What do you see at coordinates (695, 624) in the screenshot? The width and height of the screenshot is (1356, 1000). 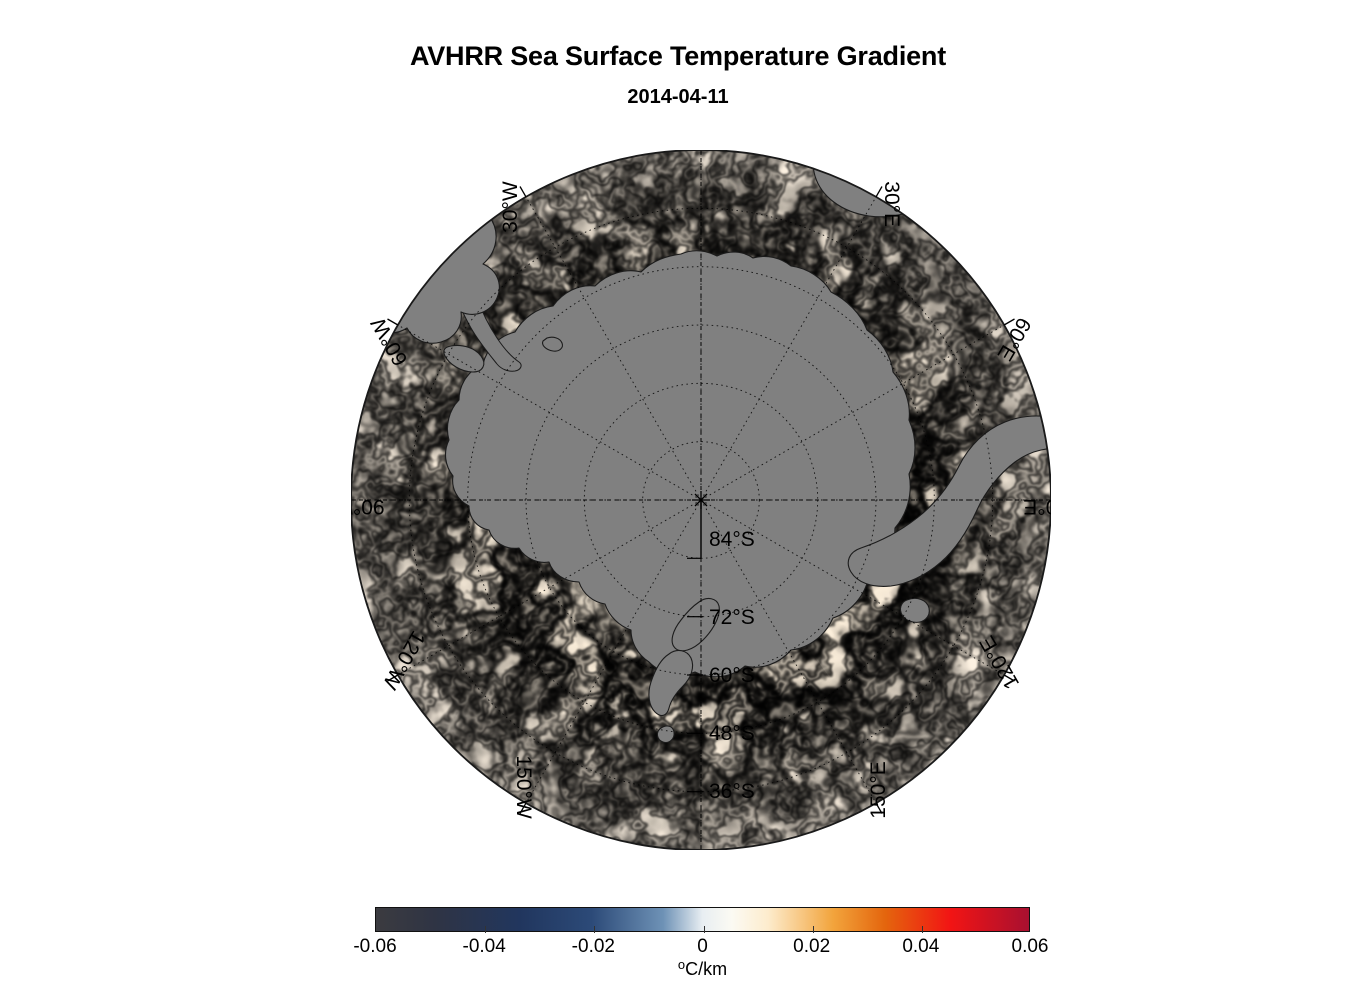 I see `land-new-zealand-north` at bounding box center [695, 624].